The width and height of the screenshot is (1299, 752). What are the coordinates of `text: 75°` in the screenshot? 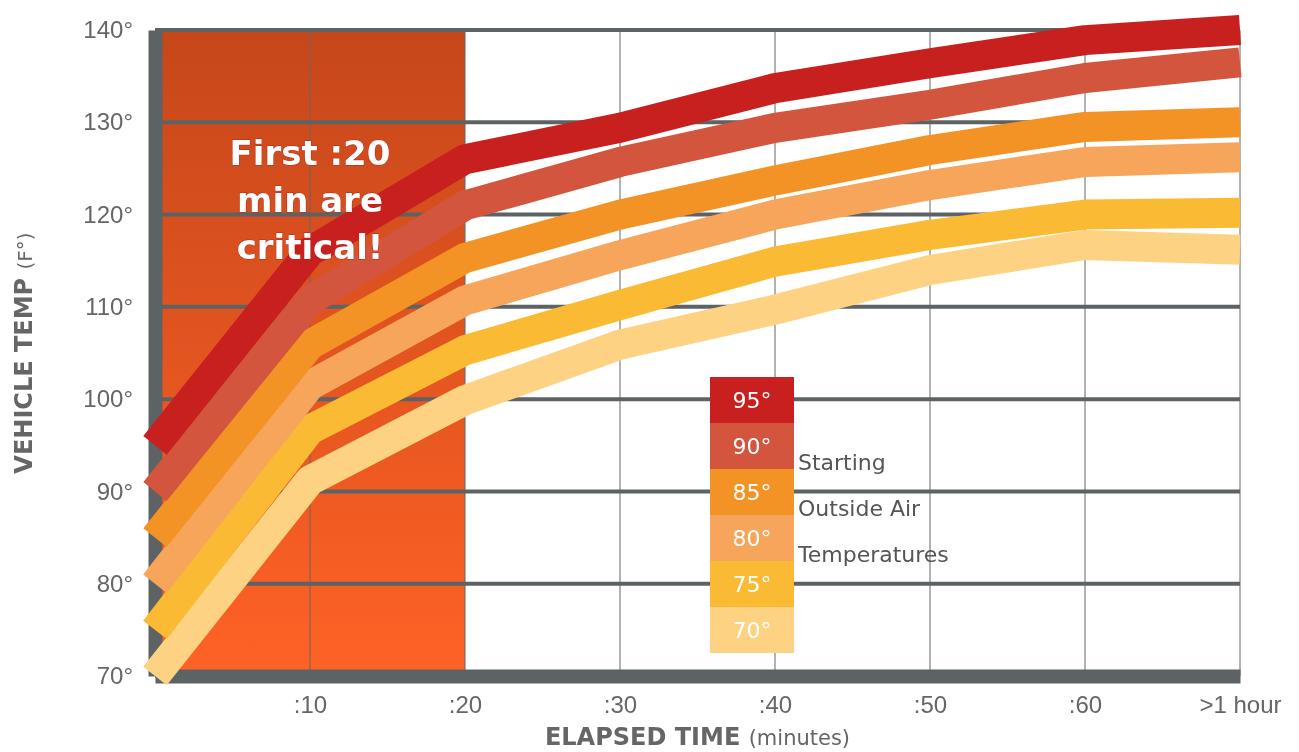 It's located at (752, 584).